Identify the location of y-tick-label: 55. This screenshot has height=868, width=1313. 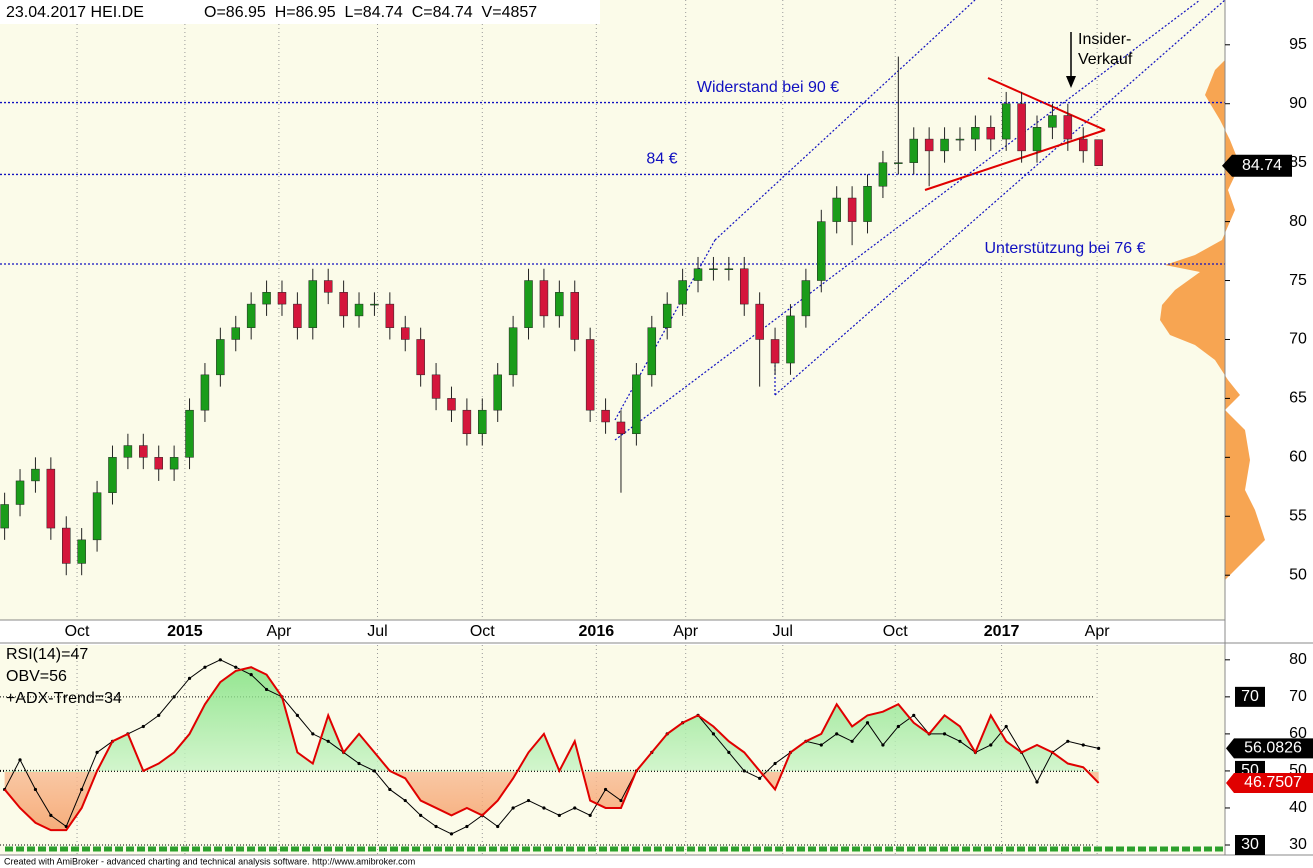
(1298, 515).